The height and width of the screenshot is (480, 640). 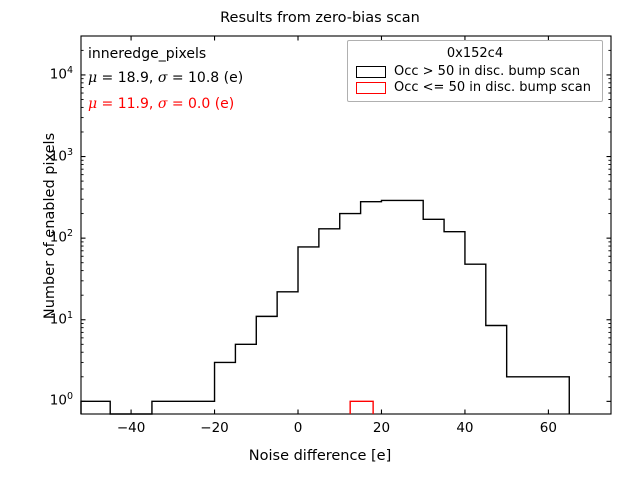 What do you see at coordinates (487, 71) in the screenshot?
I see `legend-entry-label: Occ > 50 in disc. bump scan` at bounding box center [487, 71].